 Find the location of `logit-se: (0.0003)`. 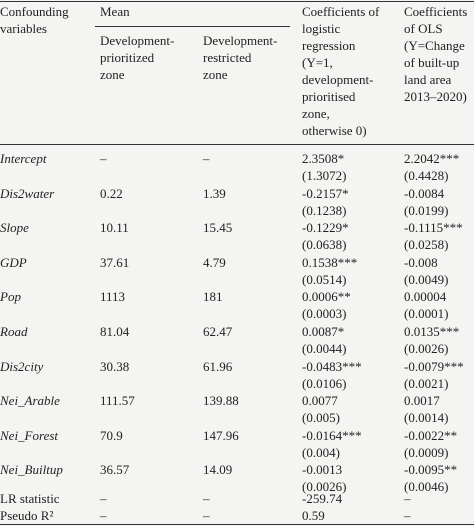

logit-se: (0.0003) is located at coordinates (324, 314).